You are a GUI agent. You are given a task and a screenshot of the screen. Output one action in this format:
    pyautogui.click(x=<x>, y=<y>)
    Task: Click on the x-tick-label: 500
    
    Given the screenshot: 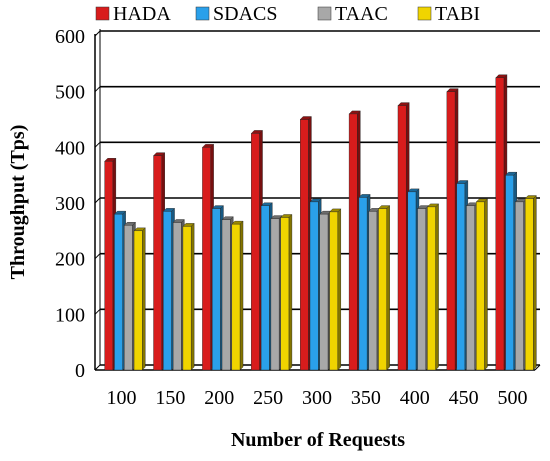 What is the action you would take?
    pyautogui.click(x=513, y=398)
    